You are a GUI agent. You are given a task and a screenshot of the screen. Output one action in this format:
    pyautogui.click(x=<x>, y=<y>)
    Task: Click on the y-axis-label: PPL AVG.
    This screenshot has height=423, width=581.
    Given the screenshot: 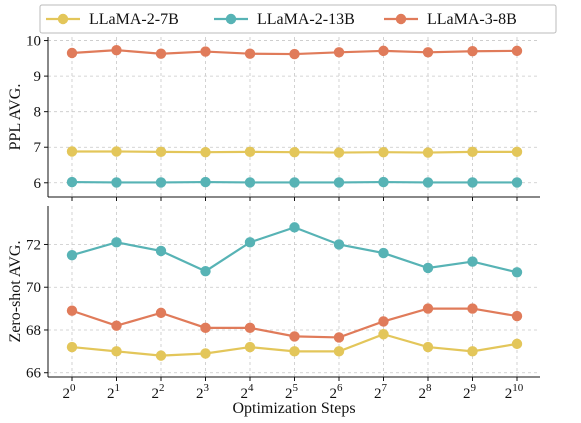 What is the action you would take?
    pyautogui.click(x=15, y=117)
    